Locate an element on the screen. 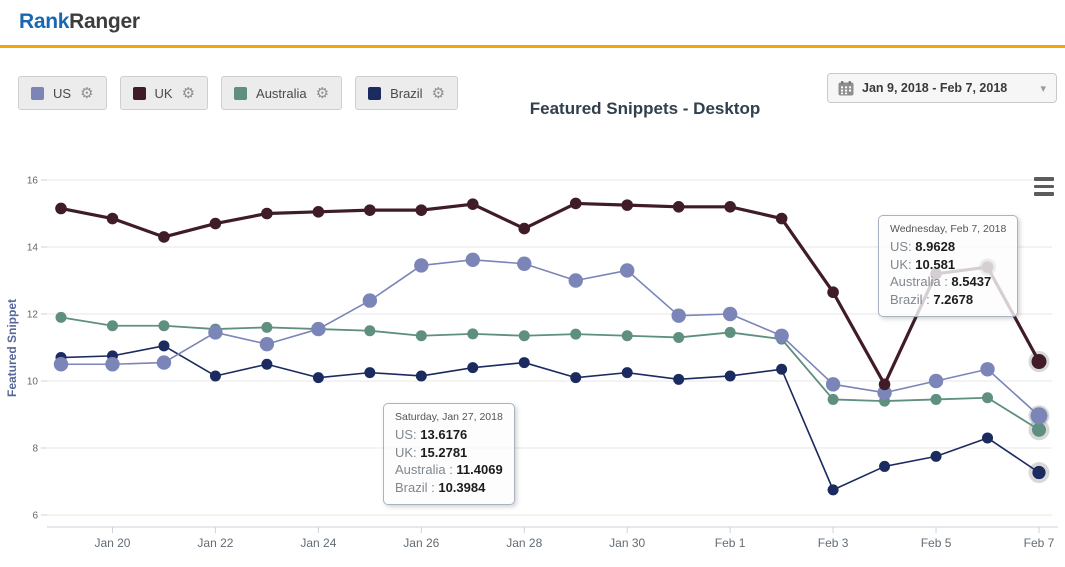 This screenshot has height=567, width=1065. legend-button-brazil: Brazil ⚙ is located at coordinates (407, 93).